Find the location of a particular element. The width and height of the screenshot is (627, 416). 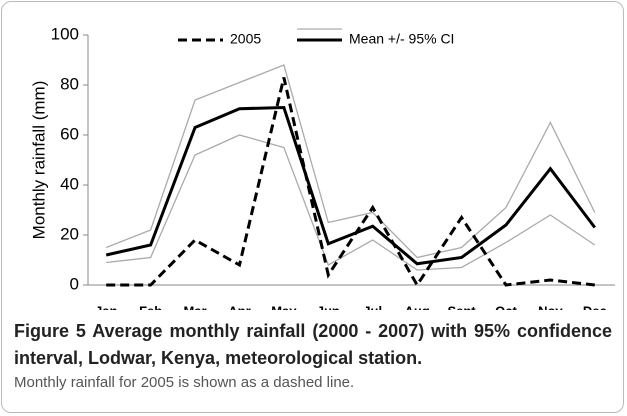

y-tick-label: 60 is located at coordinates (69, 133).